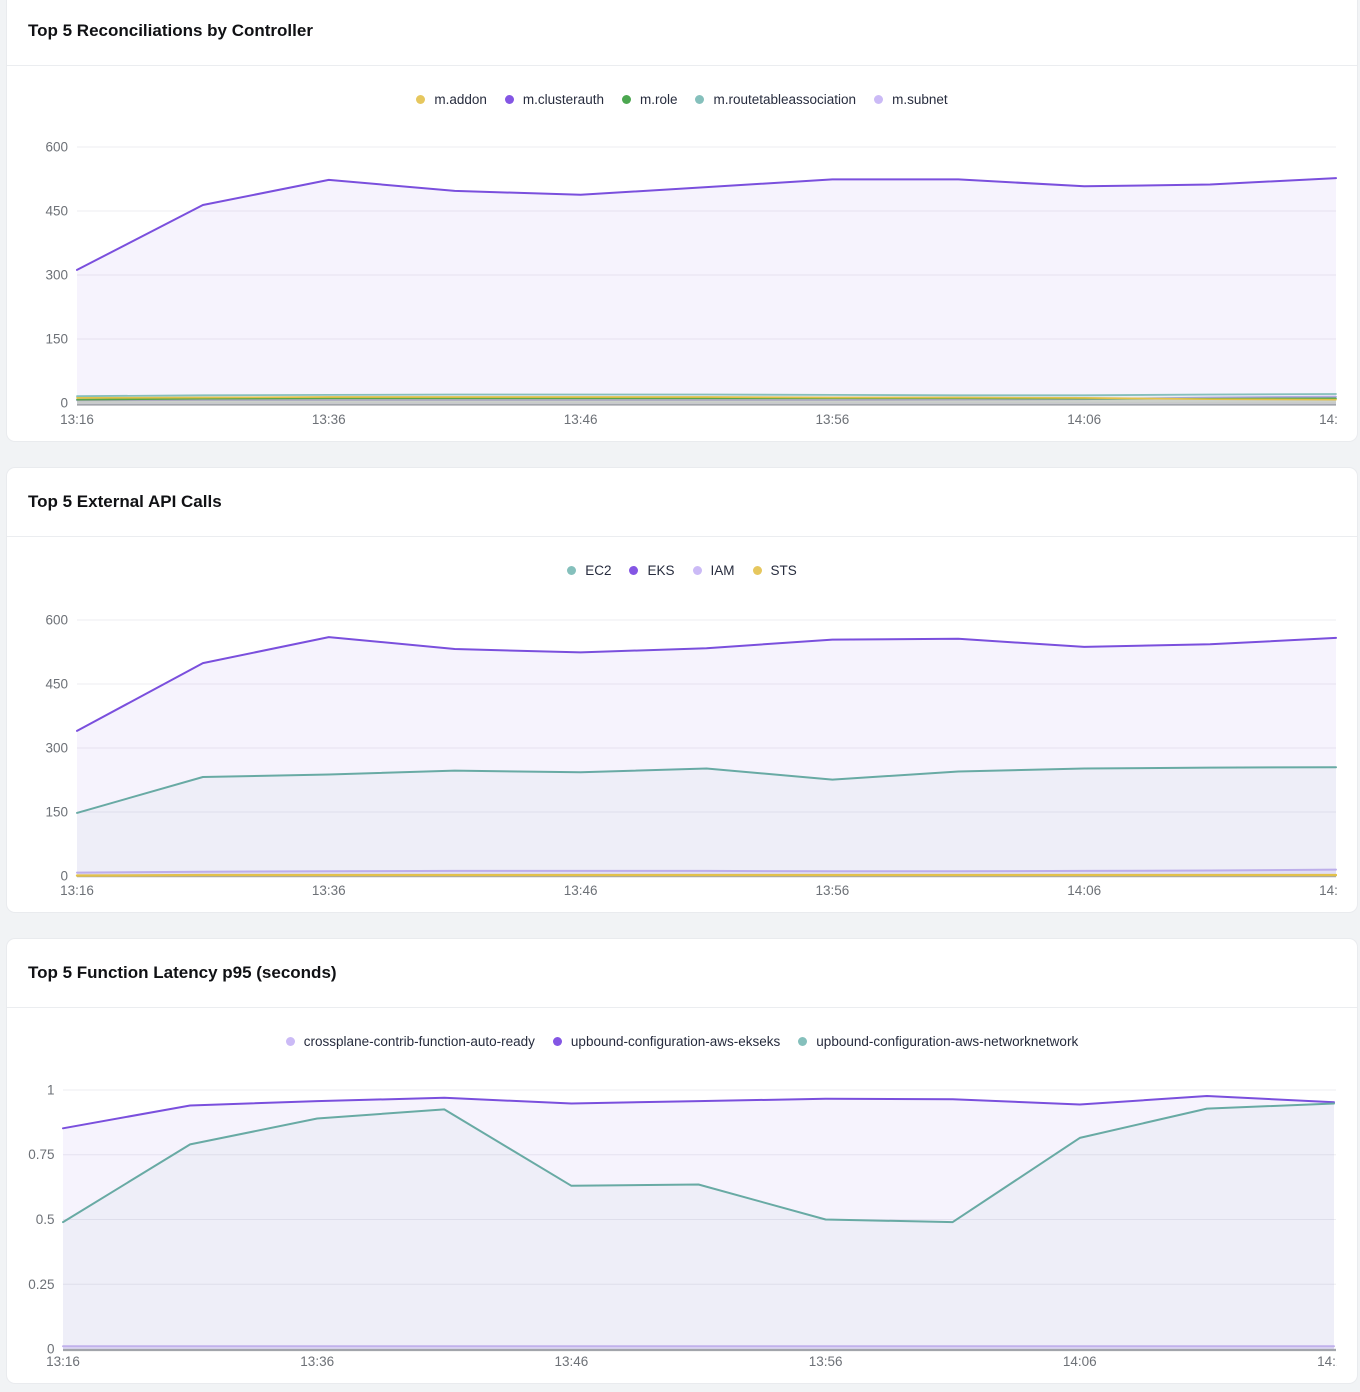 Image resolution: width=1360 pixels, height=1392 pixels. Describe the element at coordinates (41, 1154) in the screenshot. I see `svg-text: 0.75` at that location.